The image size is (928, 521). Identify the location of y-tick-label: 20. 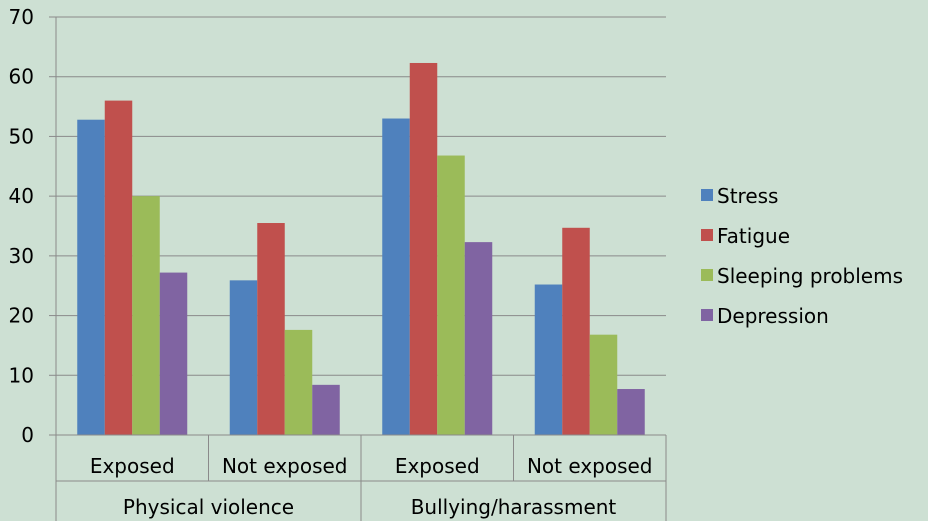
(21, 316).